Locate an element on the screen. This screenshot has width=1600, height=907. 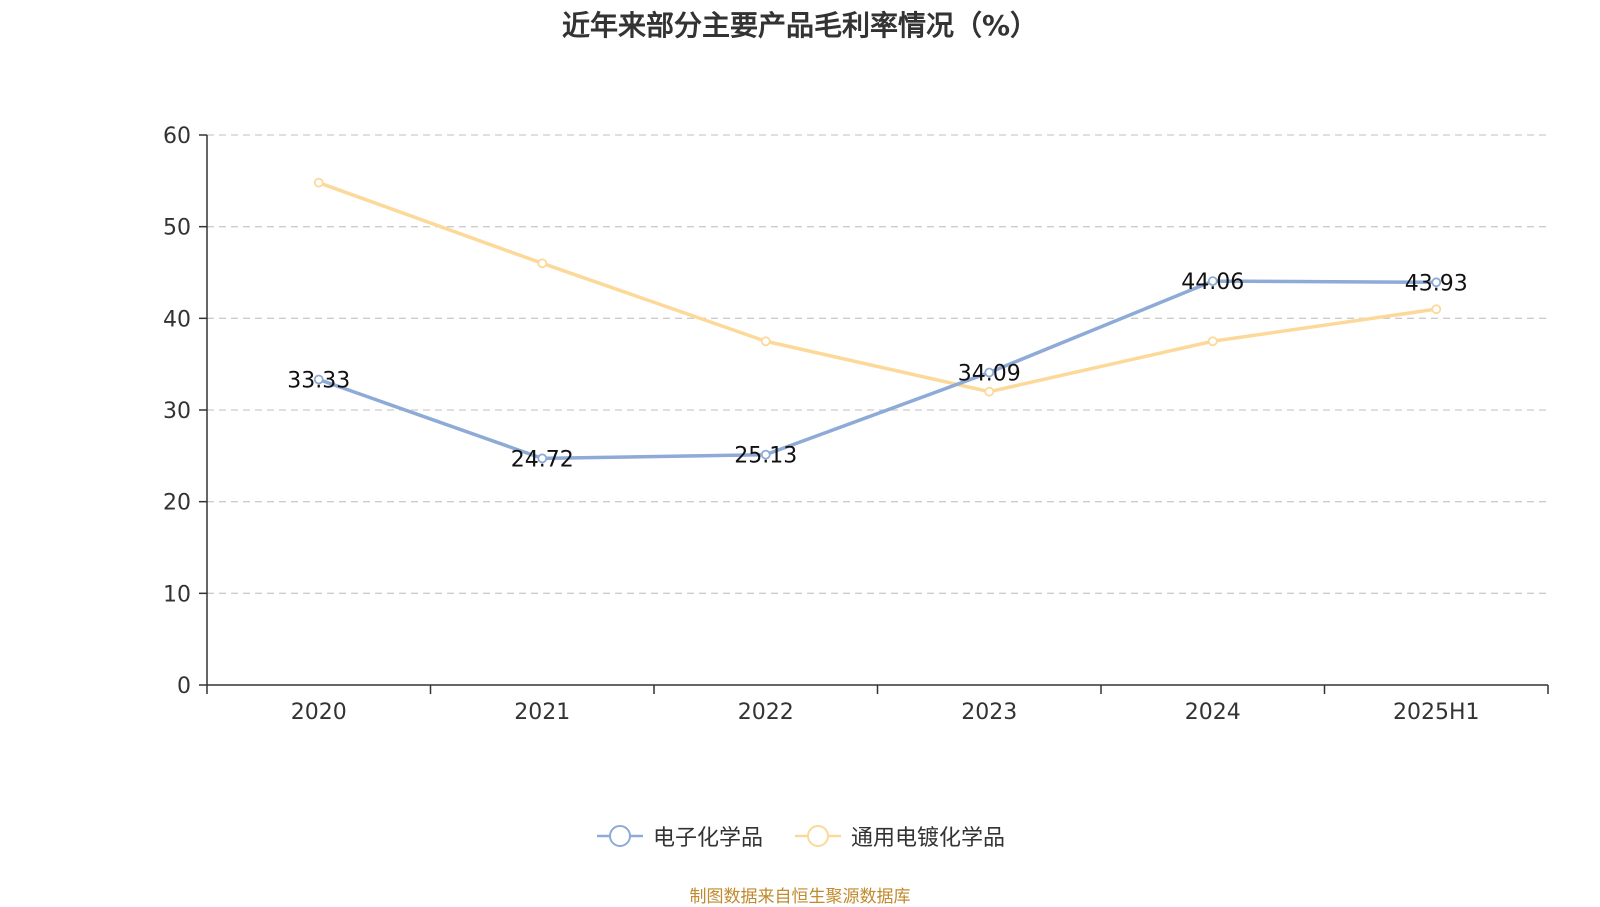
data-label: 44.06 is located at coordinates (1212, 282).